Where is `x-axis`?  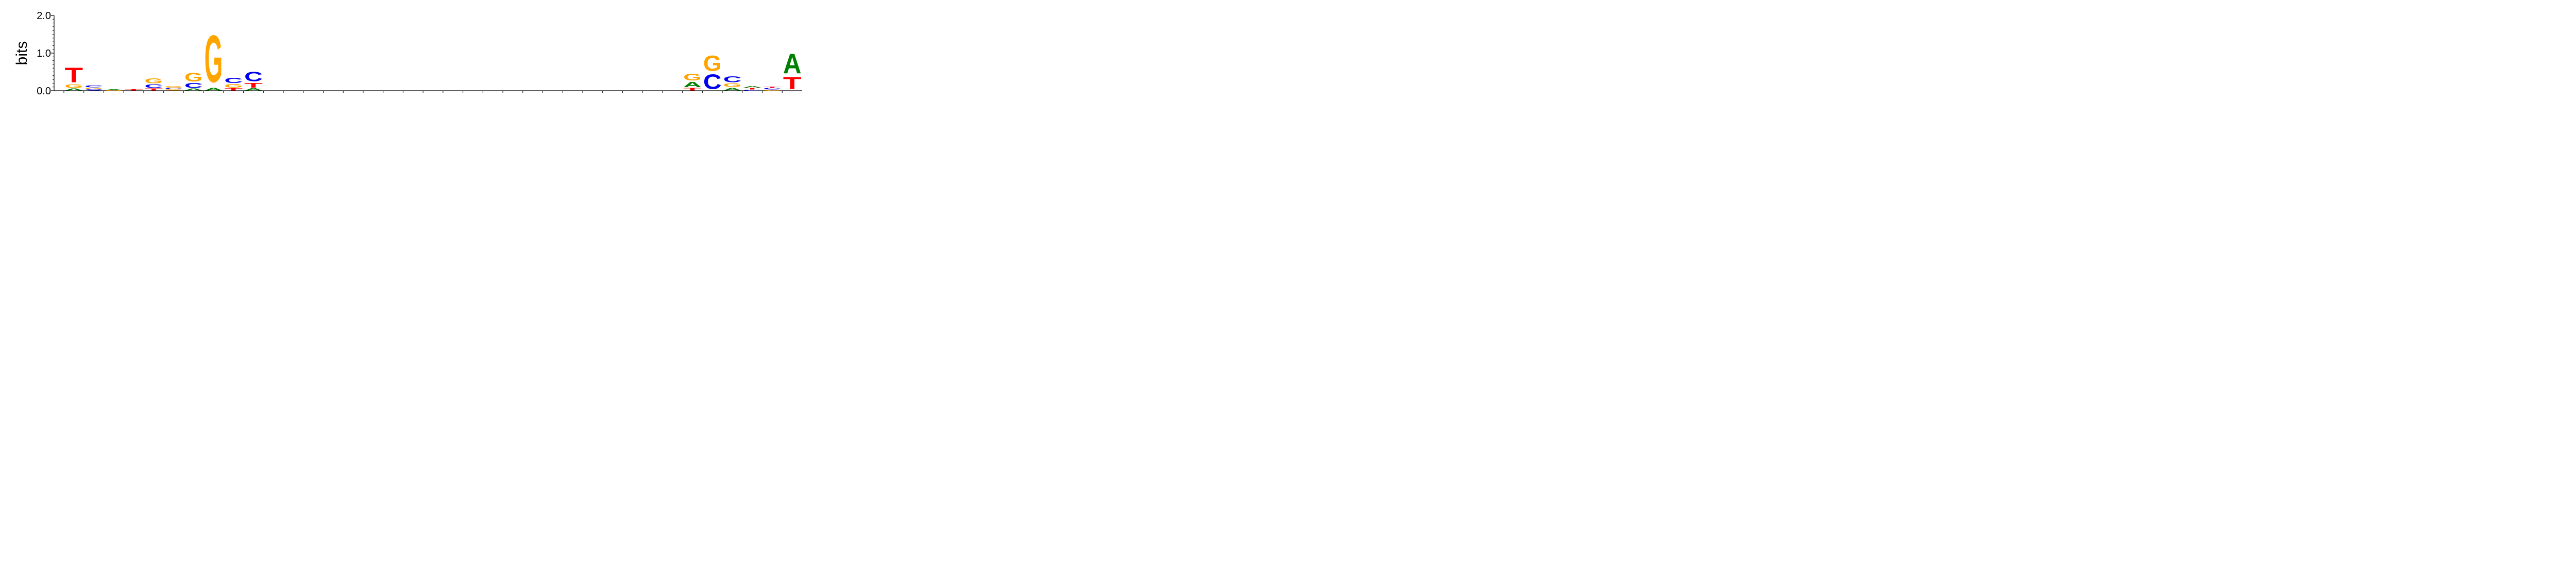
x-axis is located at coordinates (428, 91).